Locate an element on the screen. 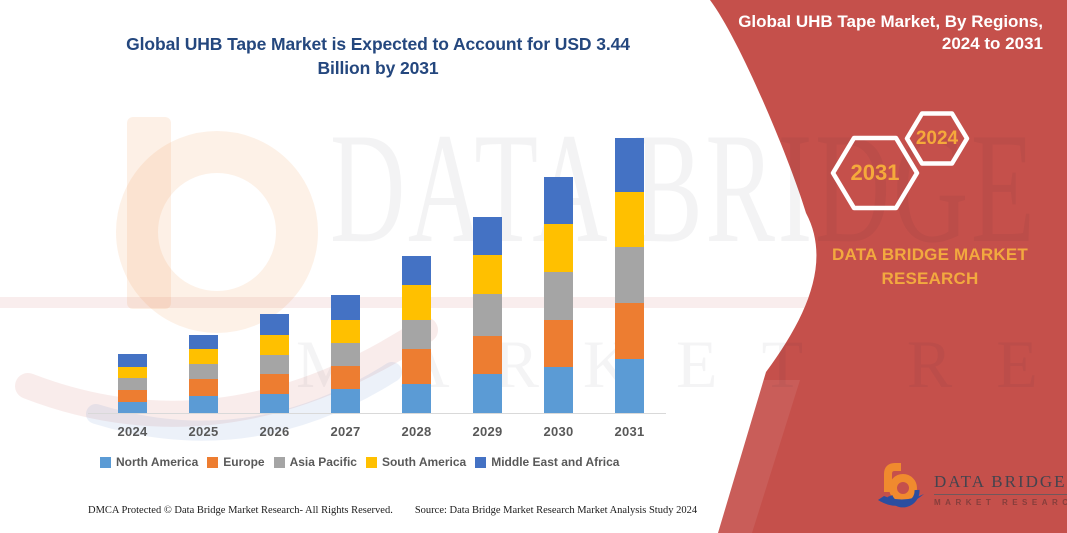  logo-underline is located at coordinates (1000, 494).